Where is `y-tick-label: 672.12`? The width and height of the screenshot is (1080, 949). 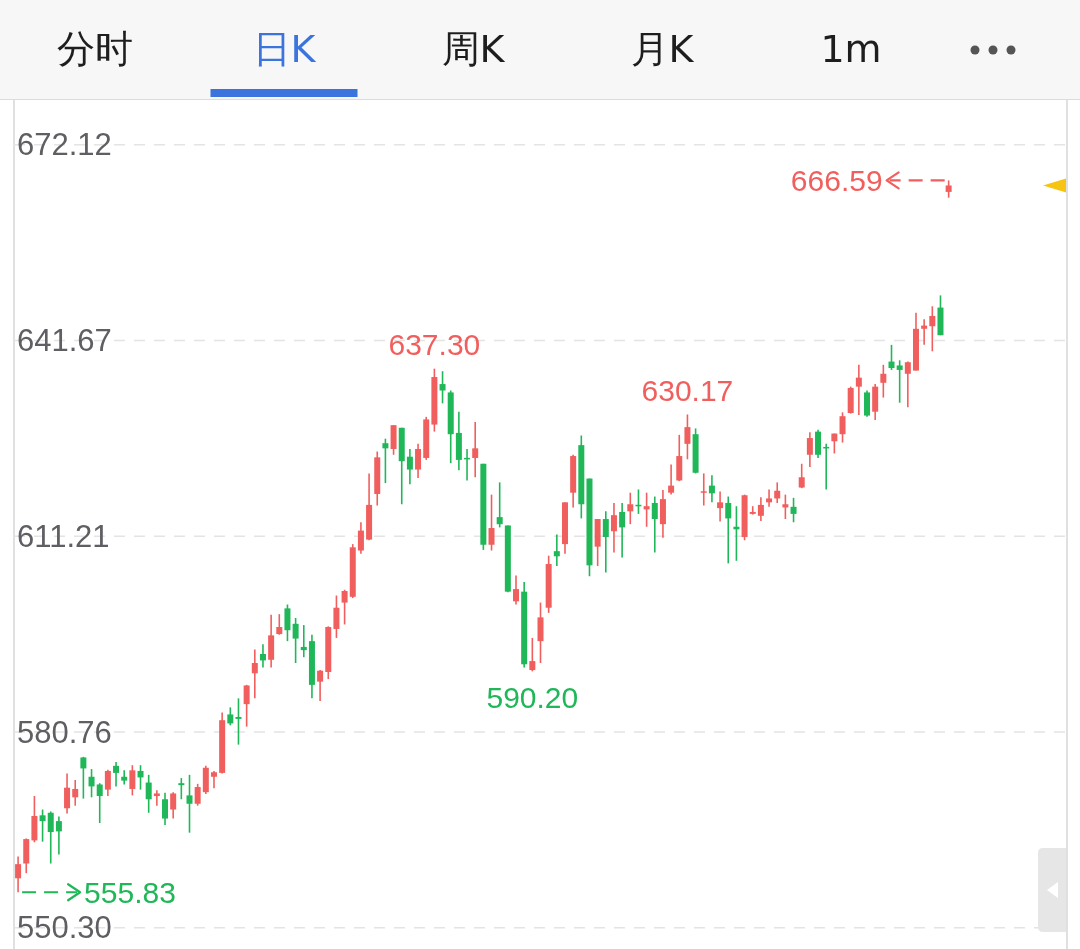
y-tick-label: 672.12 is located at coordinates (64, 145).